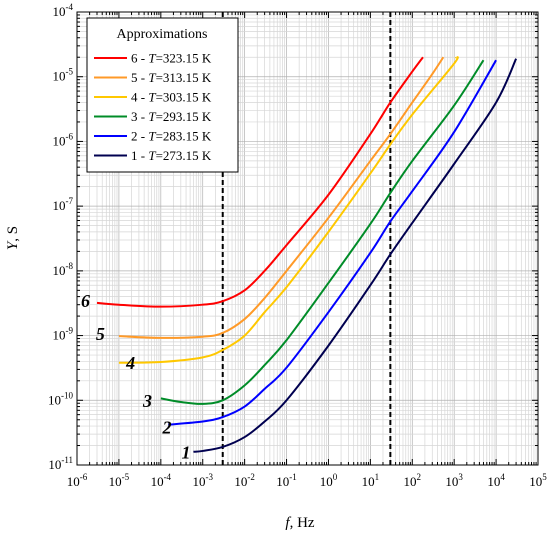  What do you see at coordinates (63, 75) in the screenshot?
I see `y-tick-label: 10⁻⁵` at bounding box center [63, 75].